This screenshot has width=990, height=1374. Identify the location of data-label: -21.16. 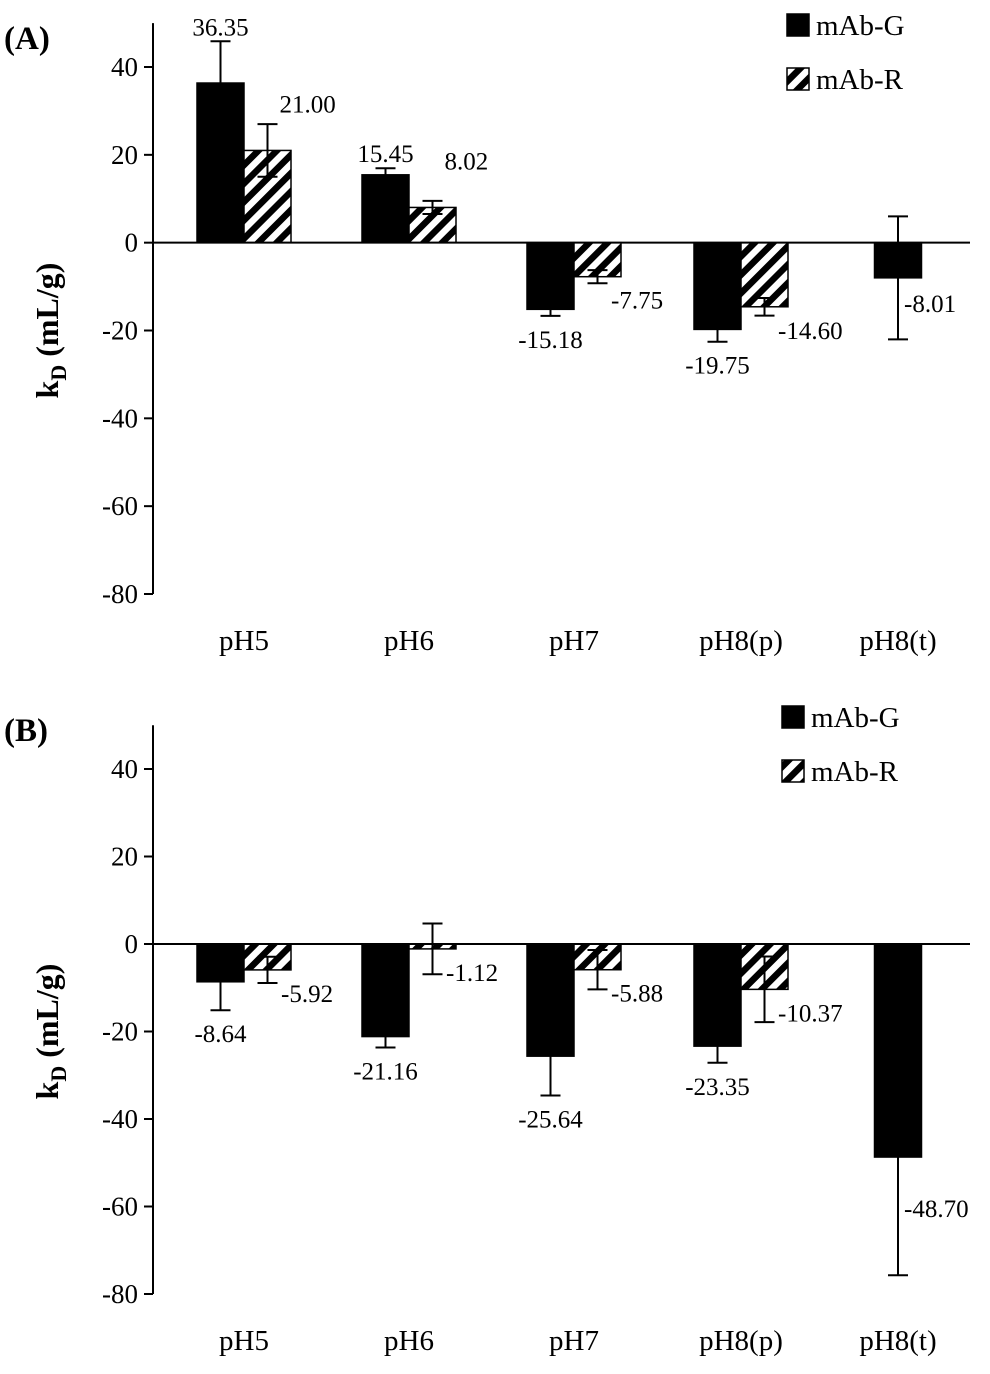
(385, 1072).